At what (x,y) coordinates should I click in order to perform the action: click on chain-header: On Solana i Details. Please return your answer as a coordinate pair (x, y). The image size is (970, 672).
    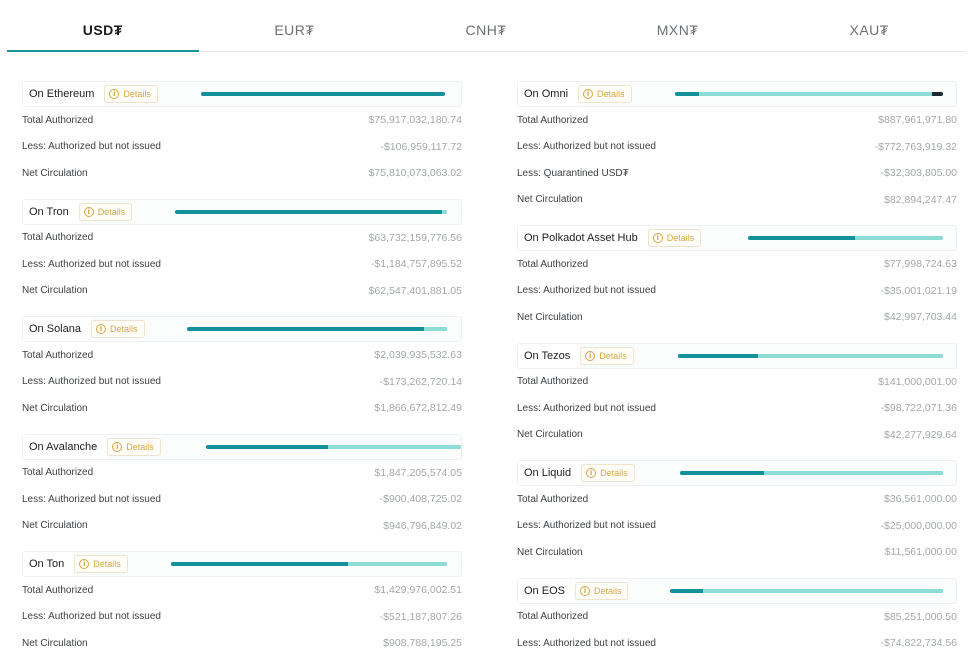
    Looking at the image, I should click on (242, 329).